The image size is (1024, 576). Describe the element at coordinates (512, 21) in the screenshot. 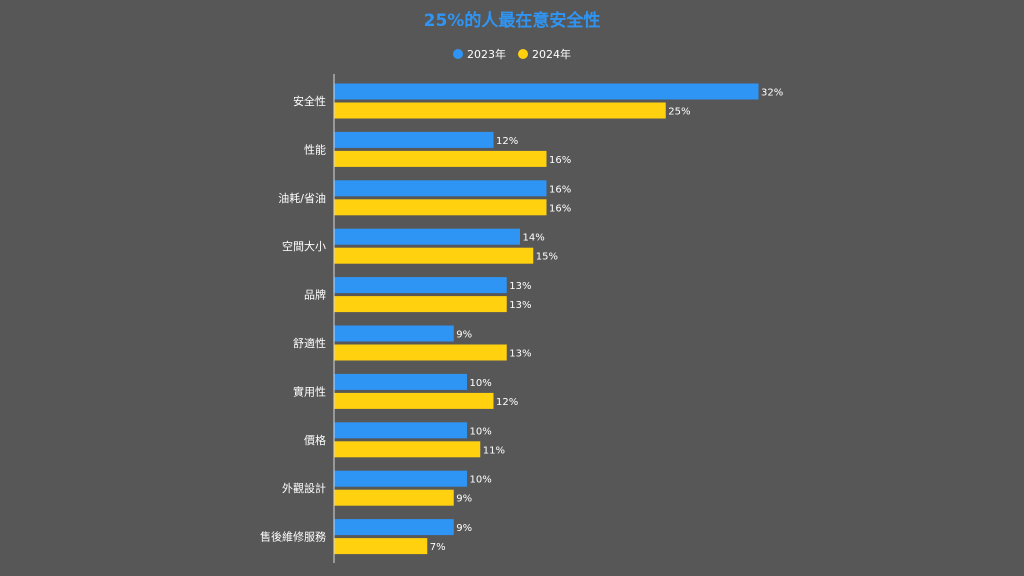

I see `chart-title: 25%的人最在意安全性` at that location.